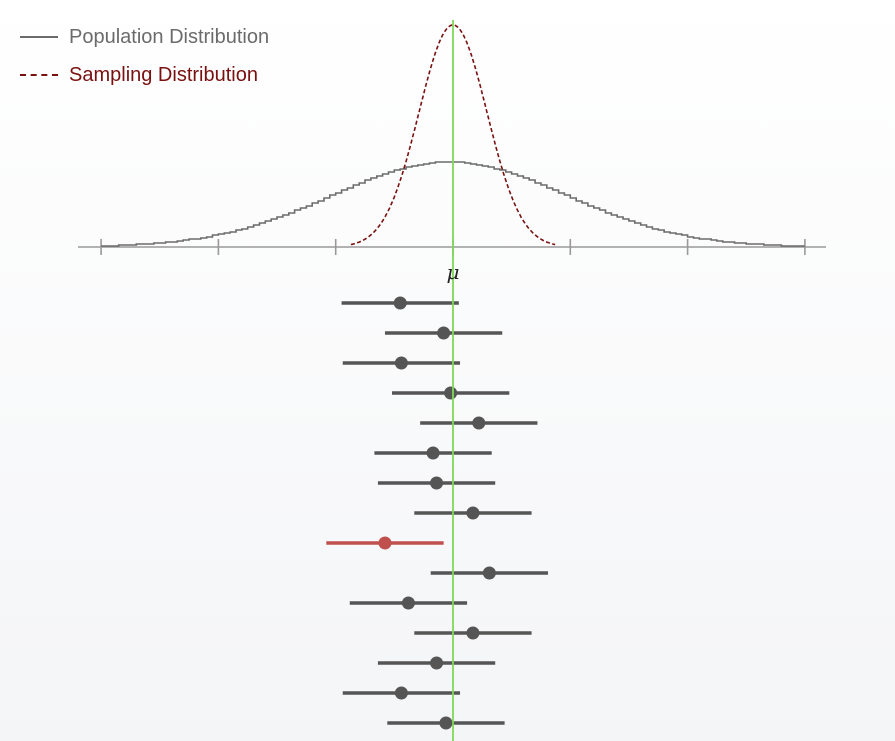 This screenshot has height=741, width=895. I want to click on sampling-curve-path, so click(453, 135).